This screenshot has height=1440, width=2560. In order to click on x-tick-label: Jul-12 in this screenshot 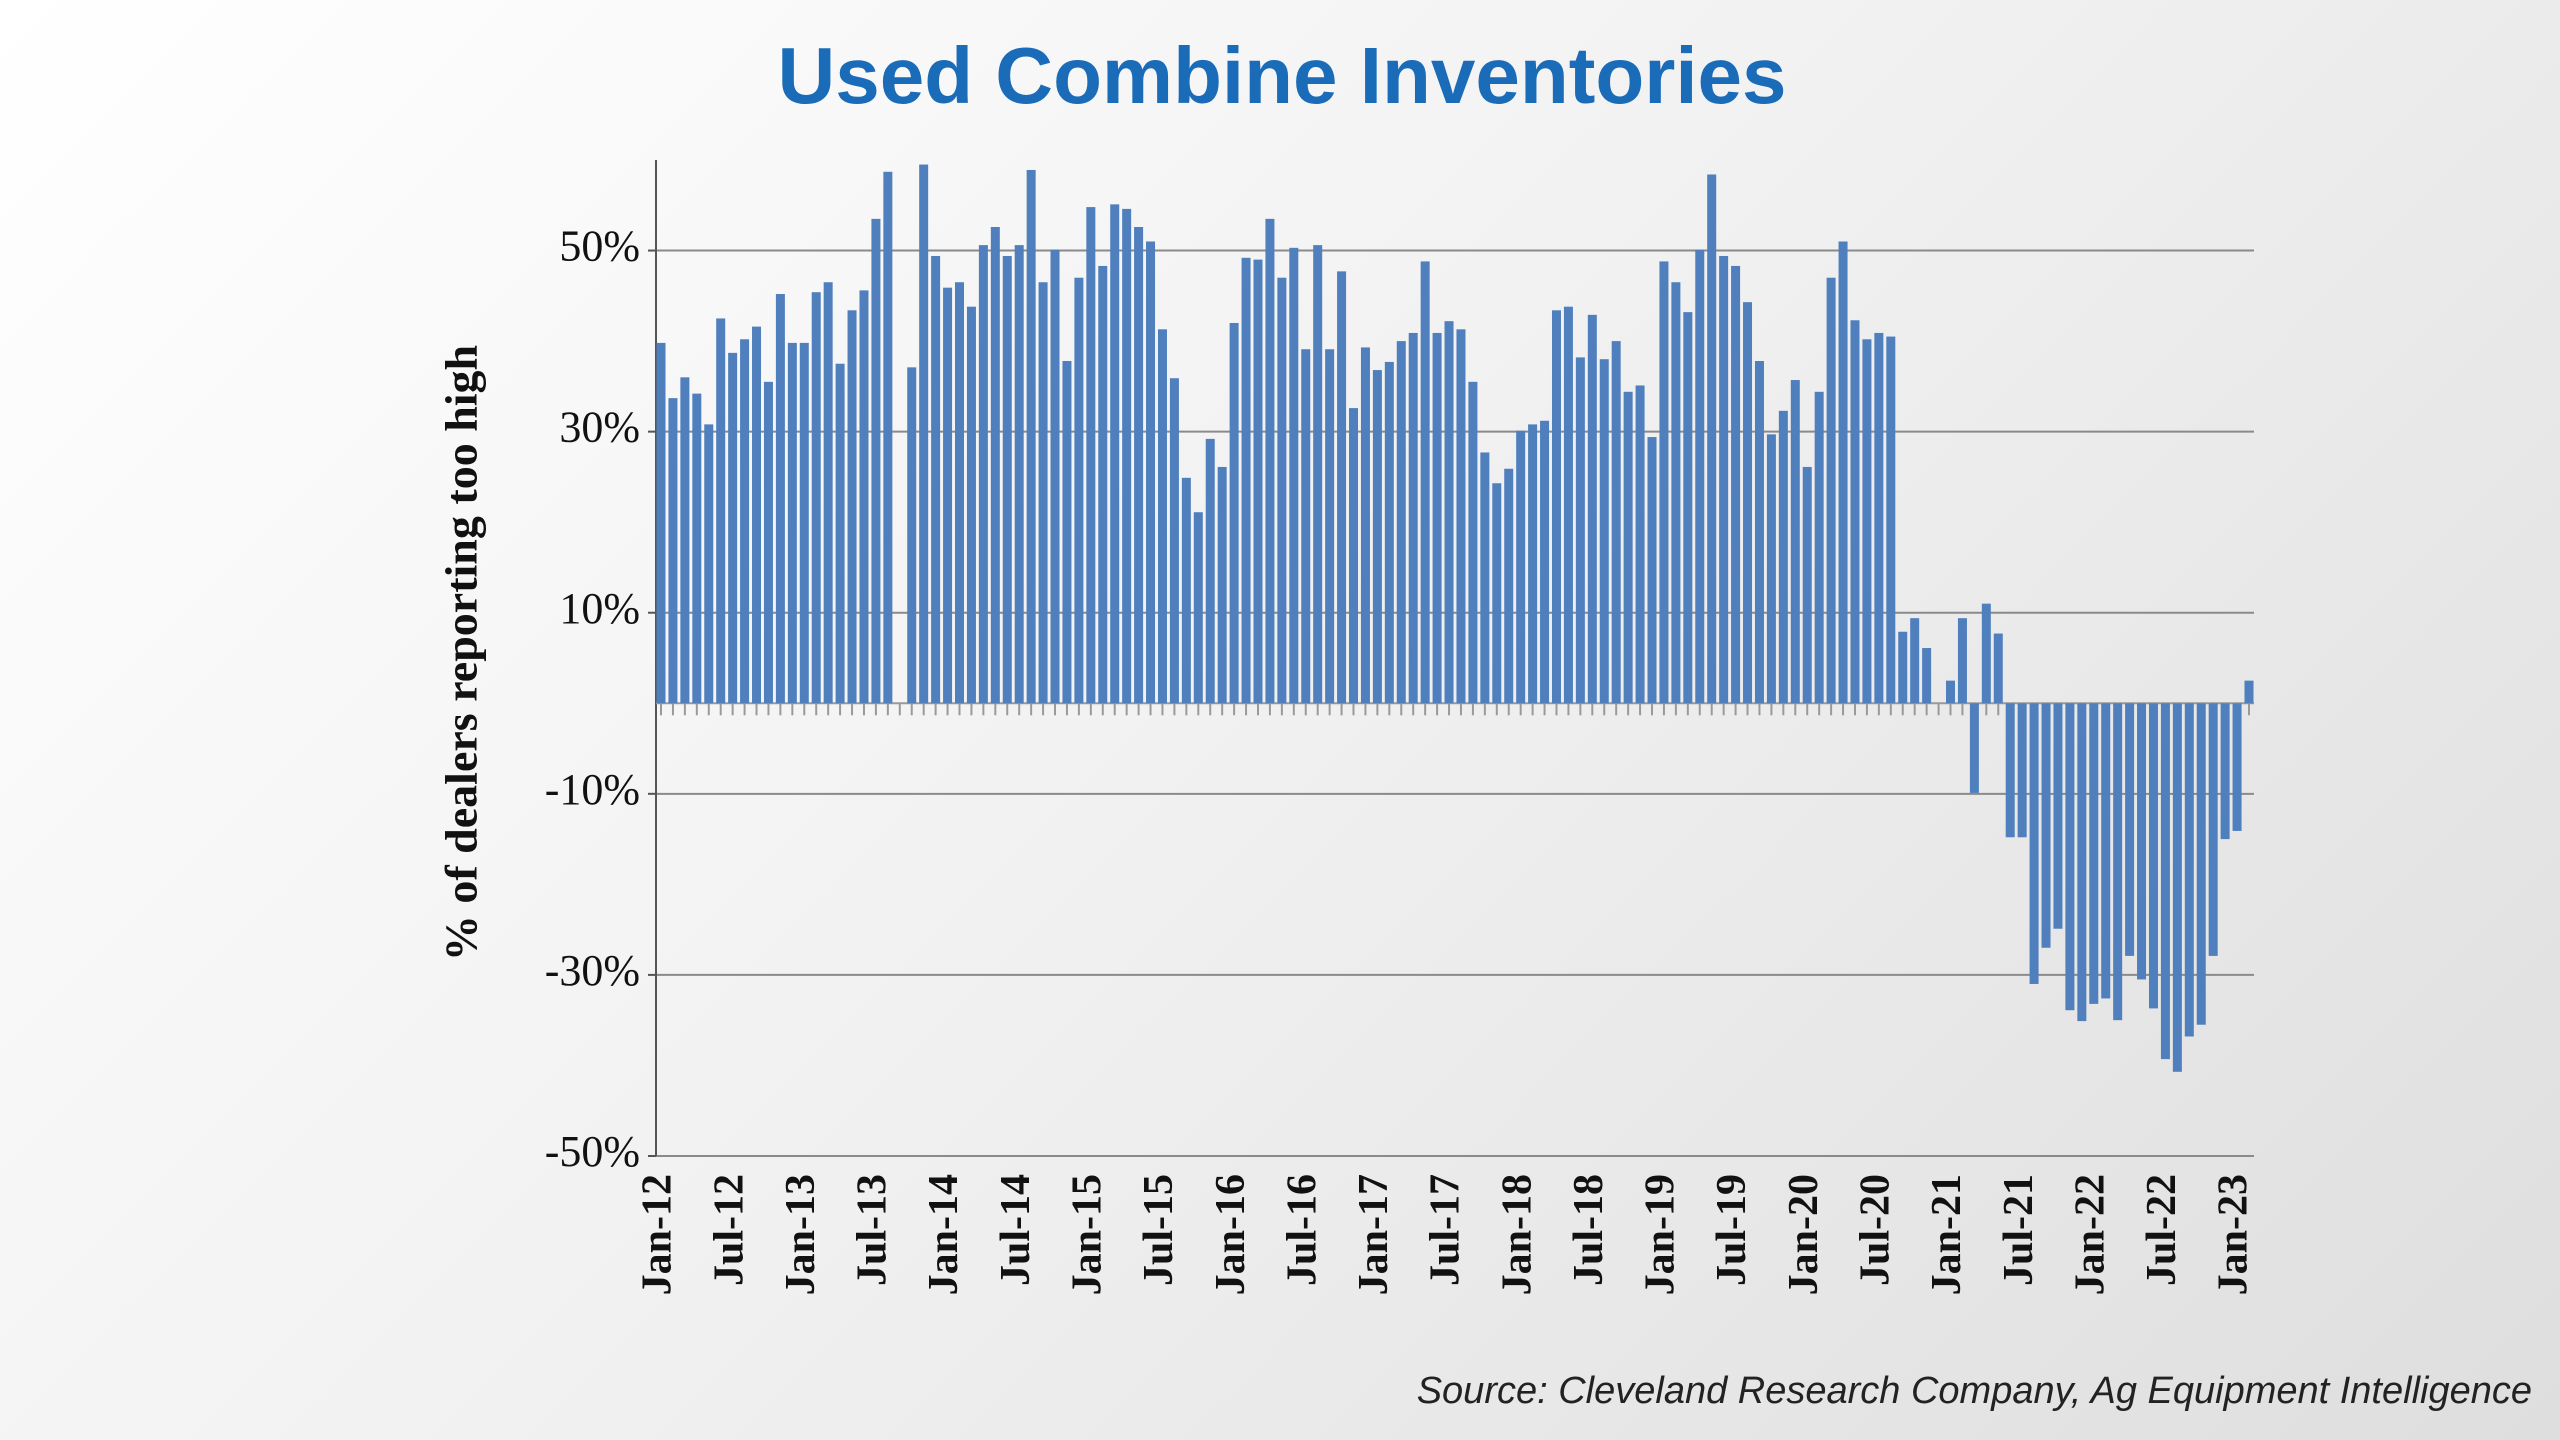, I will do `click(729, 1230)`.